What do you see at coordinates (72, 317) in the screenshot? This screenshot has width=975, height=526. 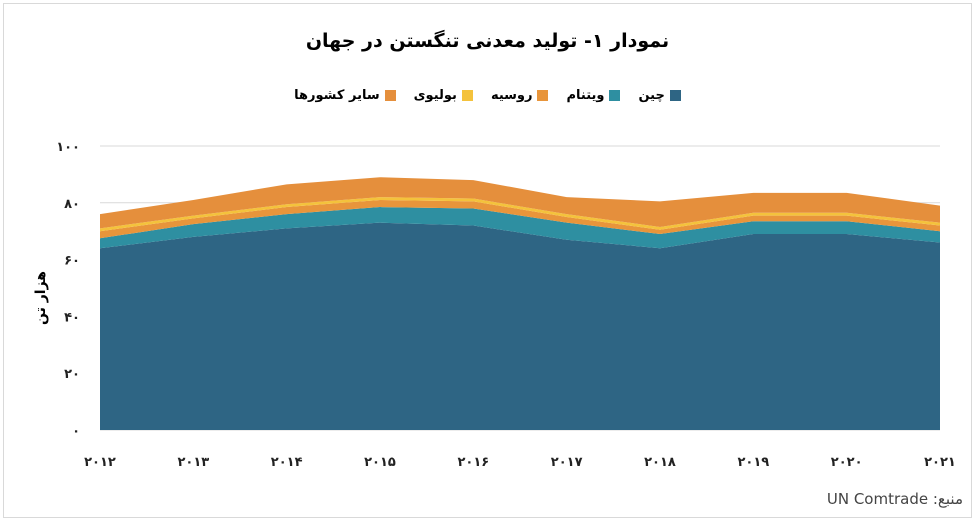 I see `y-tick-label: ۴۰` at bounding box center [72, 317].